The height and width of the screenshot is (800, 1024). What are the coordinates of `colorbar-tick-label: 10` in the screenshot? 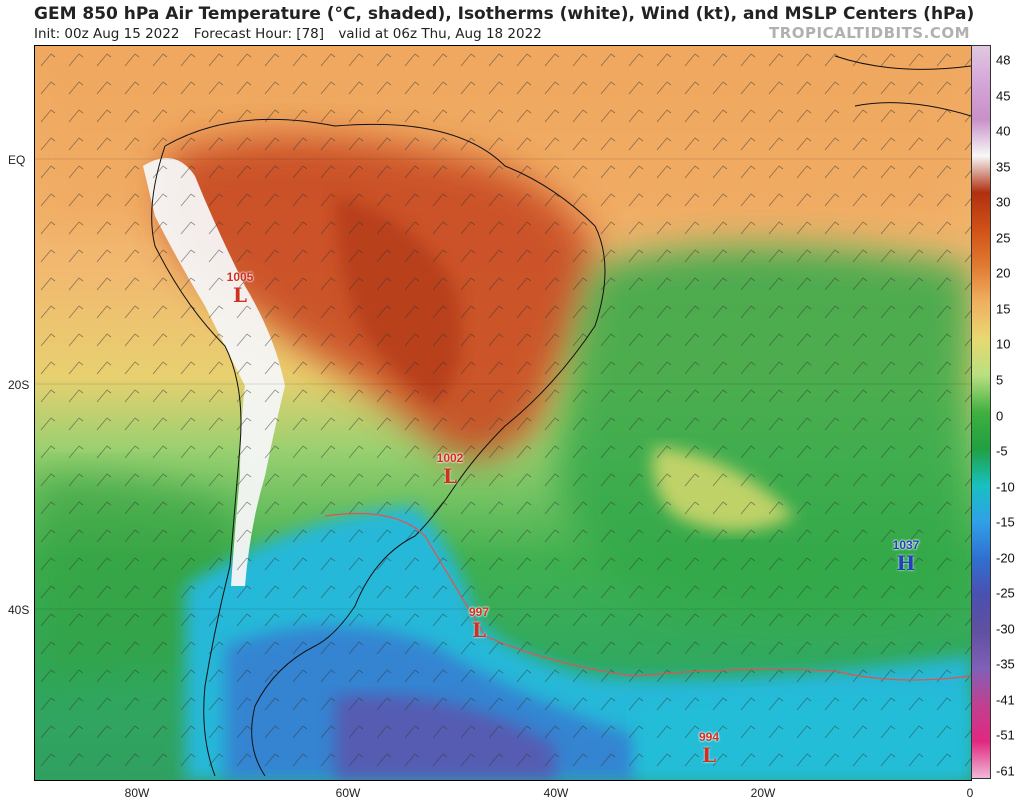 It's located at (1003, 344).